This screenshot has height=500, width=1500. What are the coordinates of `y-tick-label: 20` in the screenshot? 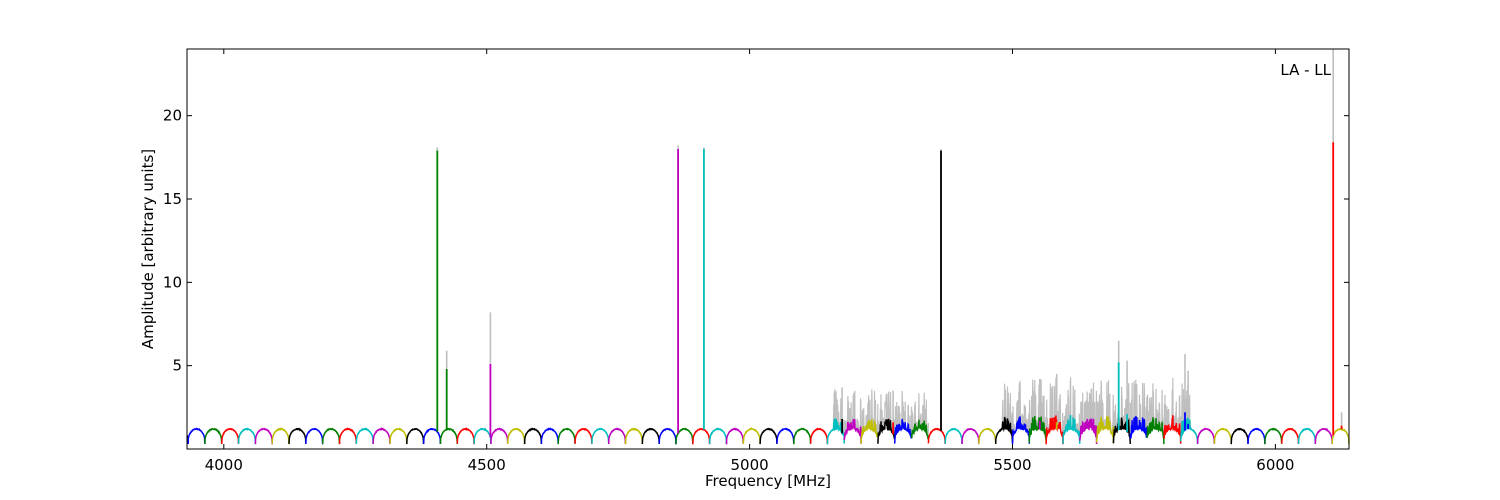 It's located at (172, 116).